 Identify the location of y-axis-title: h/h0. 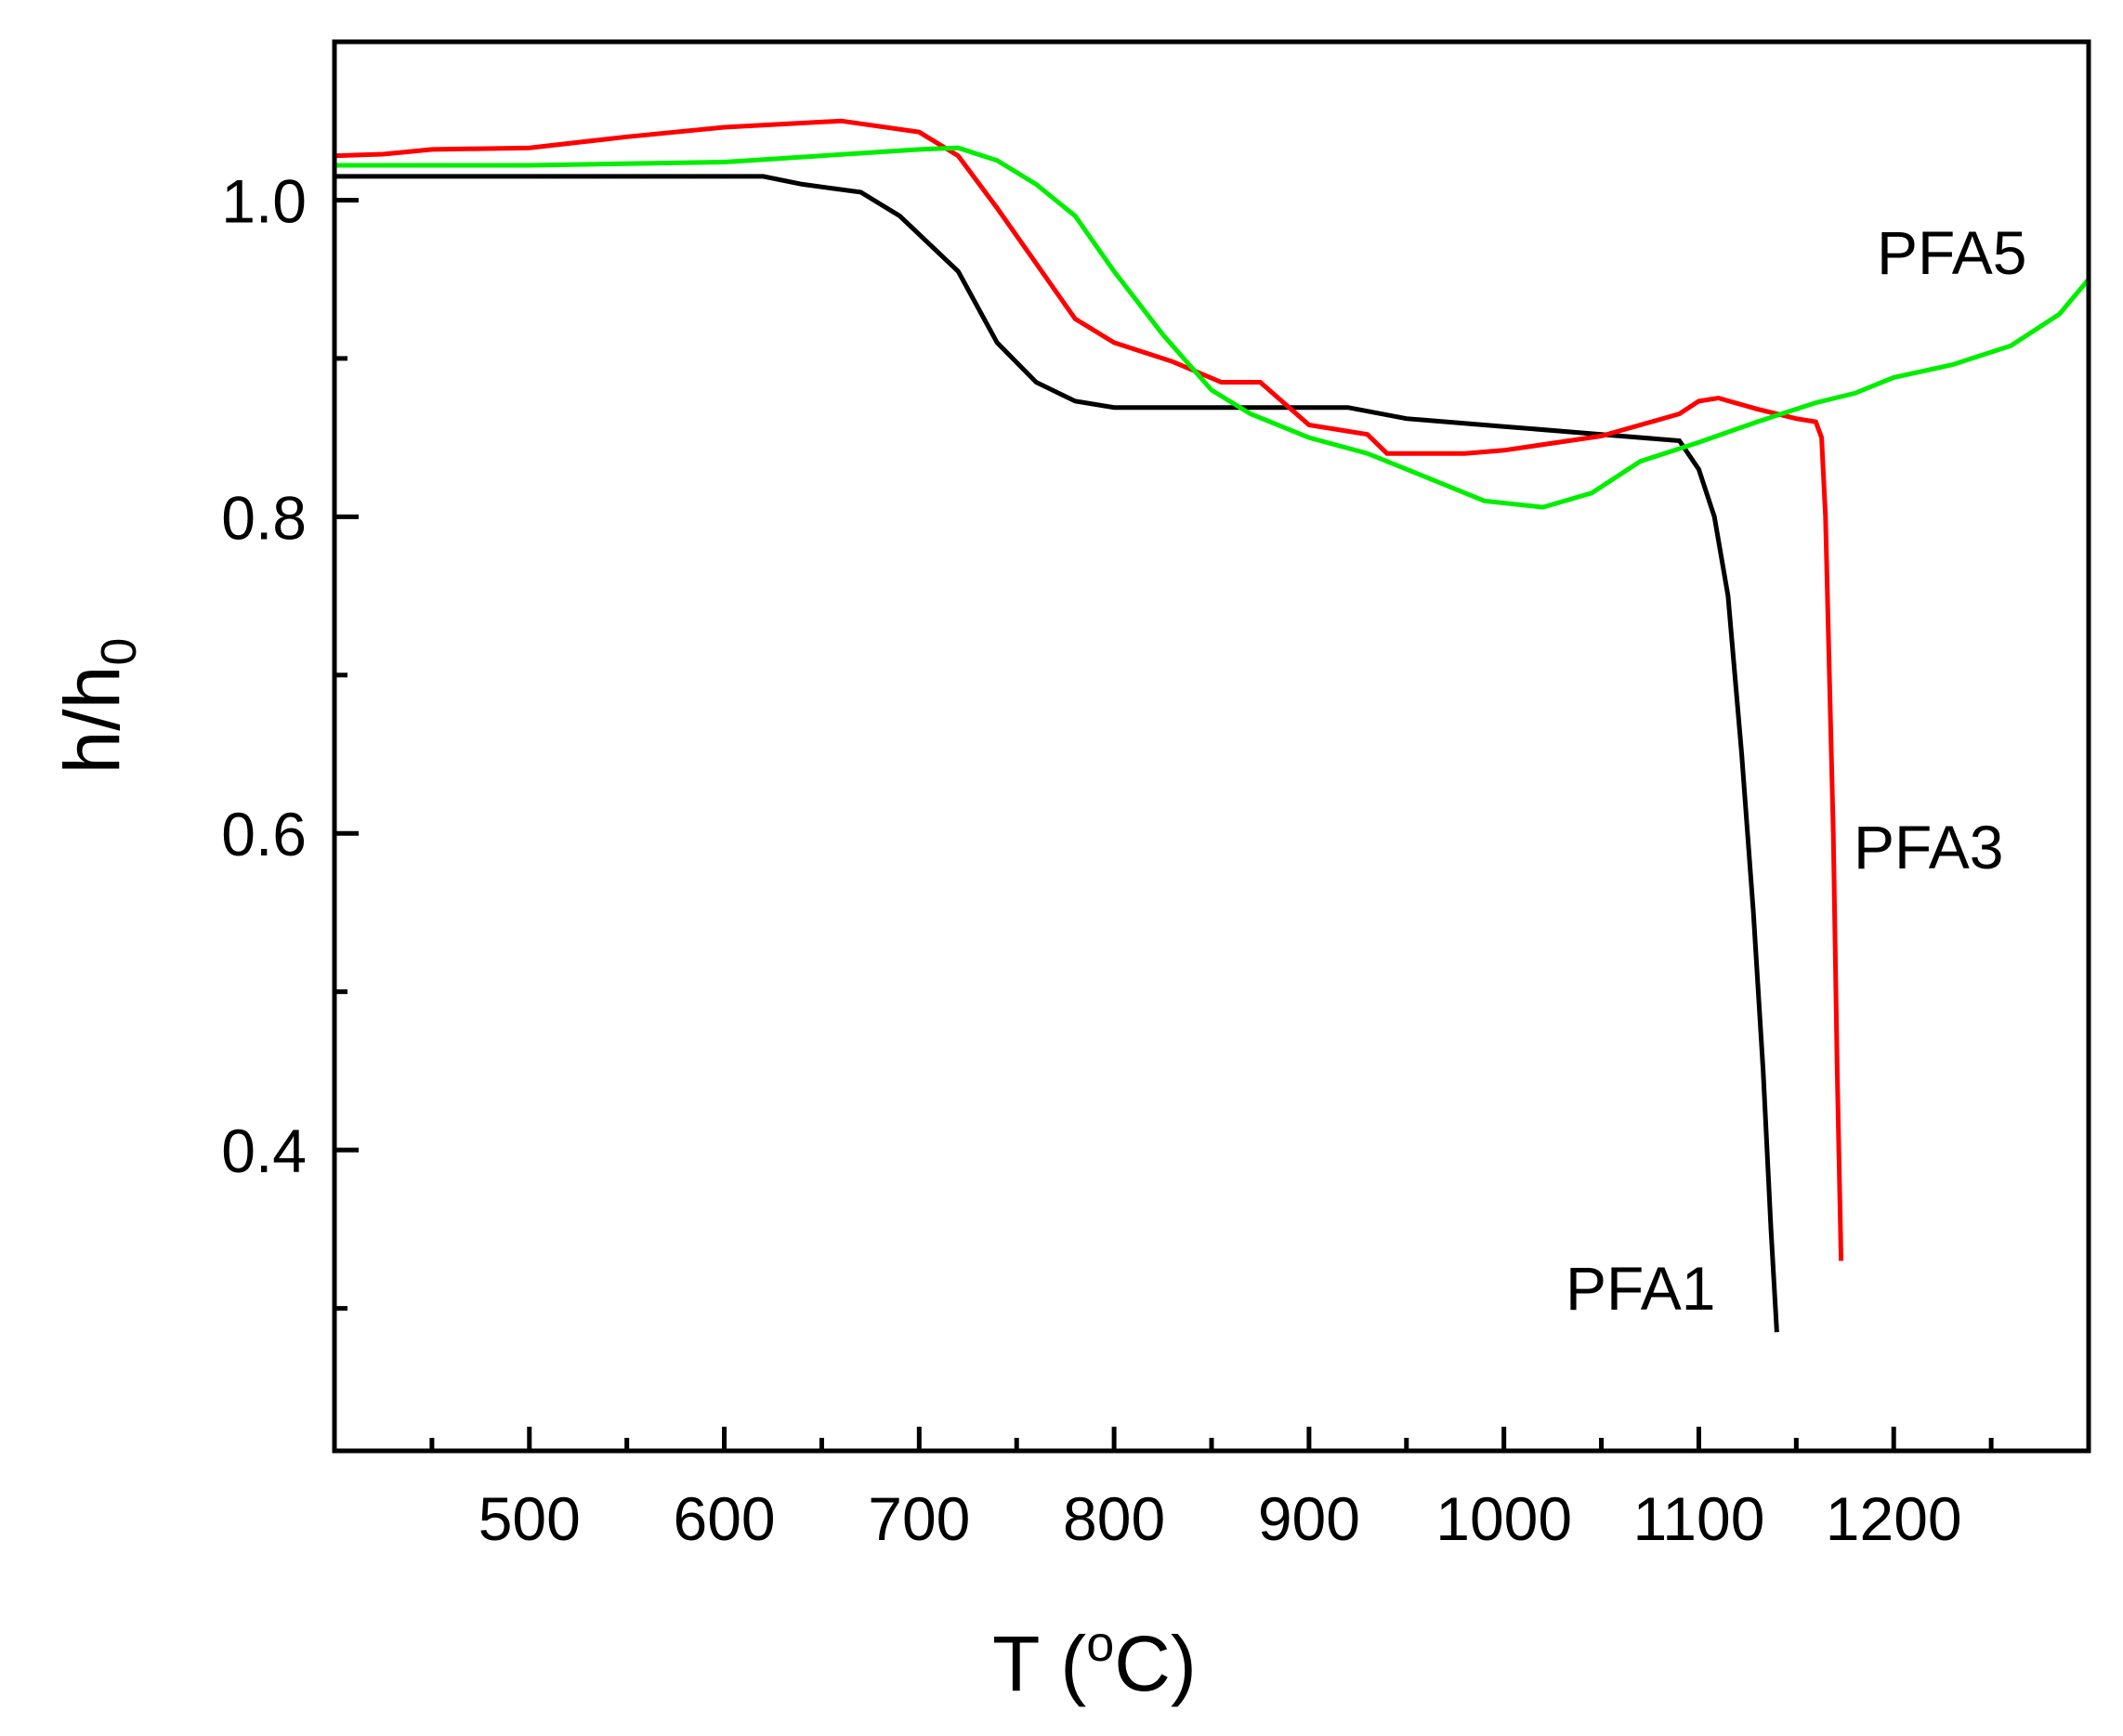
(97, 707).